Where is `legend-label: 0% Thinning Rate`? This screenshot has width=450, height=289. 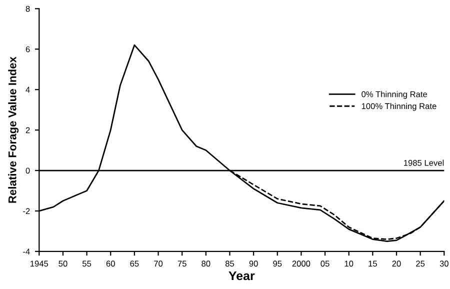
legend-label: 0% Thinning Rate is located at coordinates (395, 95).